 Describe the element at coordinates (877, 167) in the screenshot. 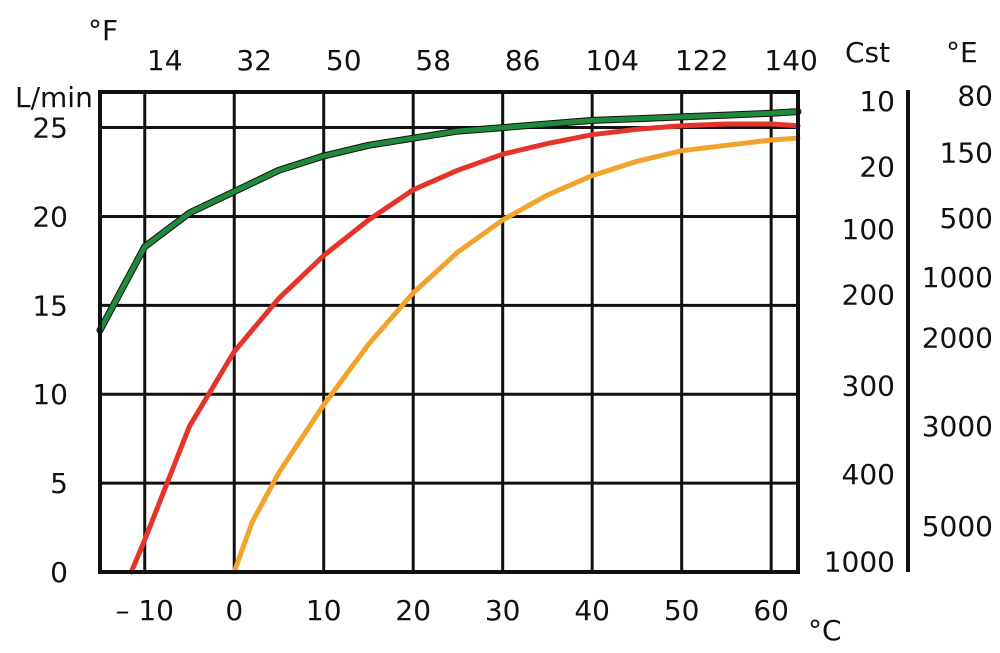

I see `cst-tick-label: 20` at that location.